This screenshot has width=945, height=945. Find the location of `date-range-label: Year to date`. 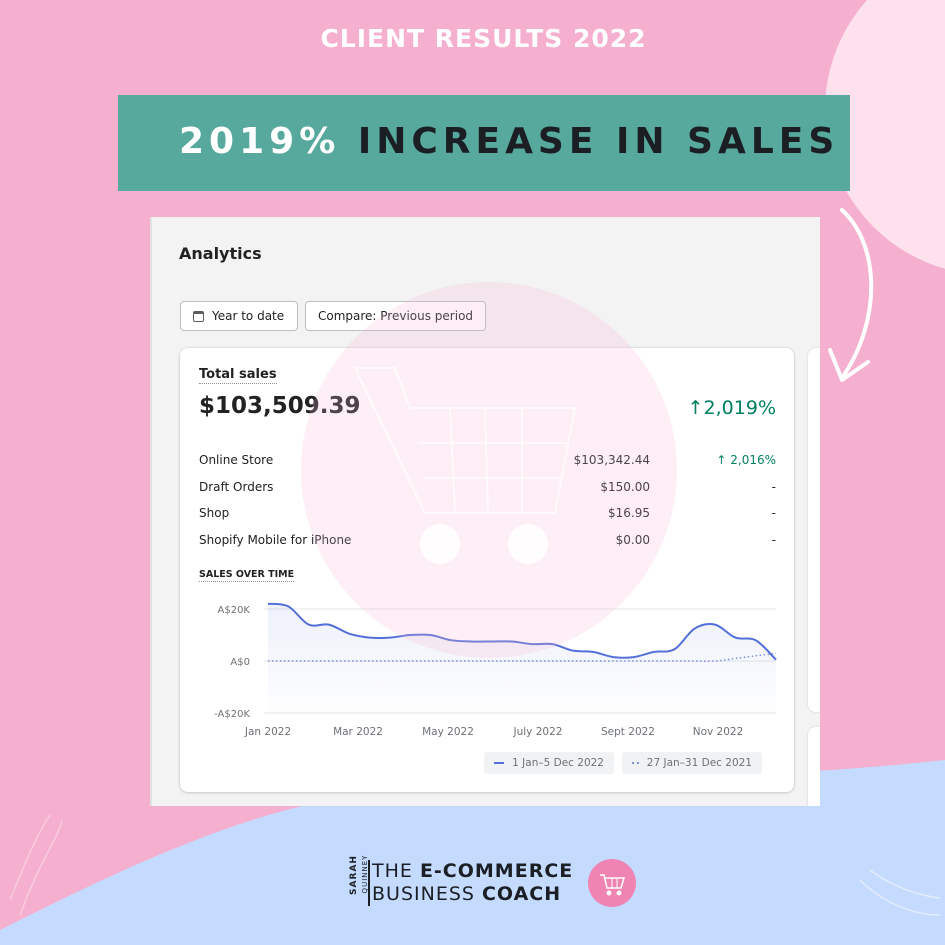

date-range-label: Year to date is located at coordinates (248, 316).